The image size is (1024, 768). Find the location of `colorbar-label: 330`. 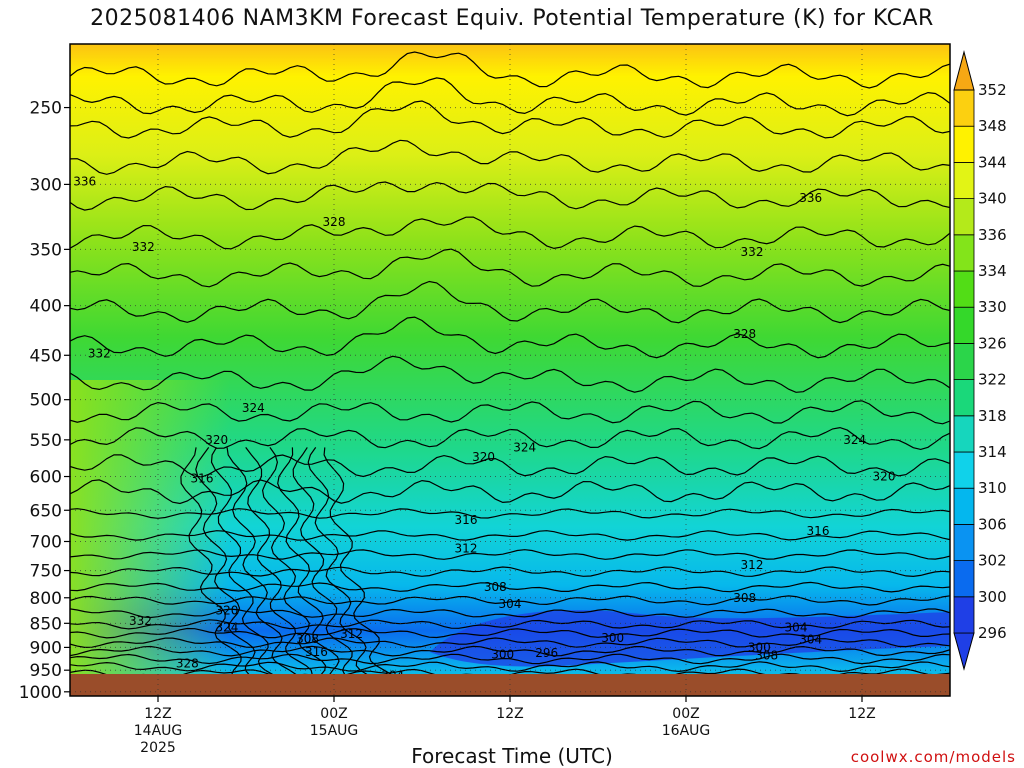

colorbar-label: 330 is located at coordinates (992, 307).